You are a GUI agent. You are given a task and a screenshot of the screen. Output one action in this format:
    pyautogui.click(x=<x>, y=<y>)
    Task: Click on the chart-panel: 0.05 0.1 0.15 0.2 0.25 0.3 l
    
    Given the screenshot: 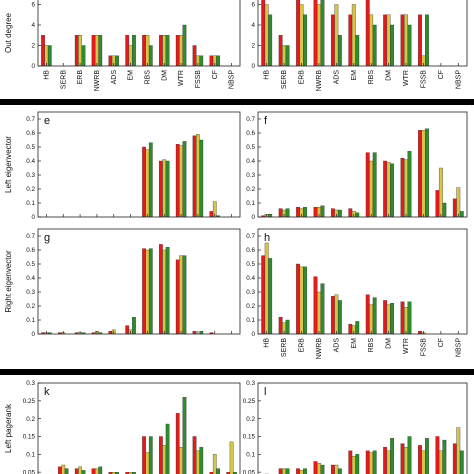 What is the action you would take?
    pyautogui.click(x=355, y=427)
    